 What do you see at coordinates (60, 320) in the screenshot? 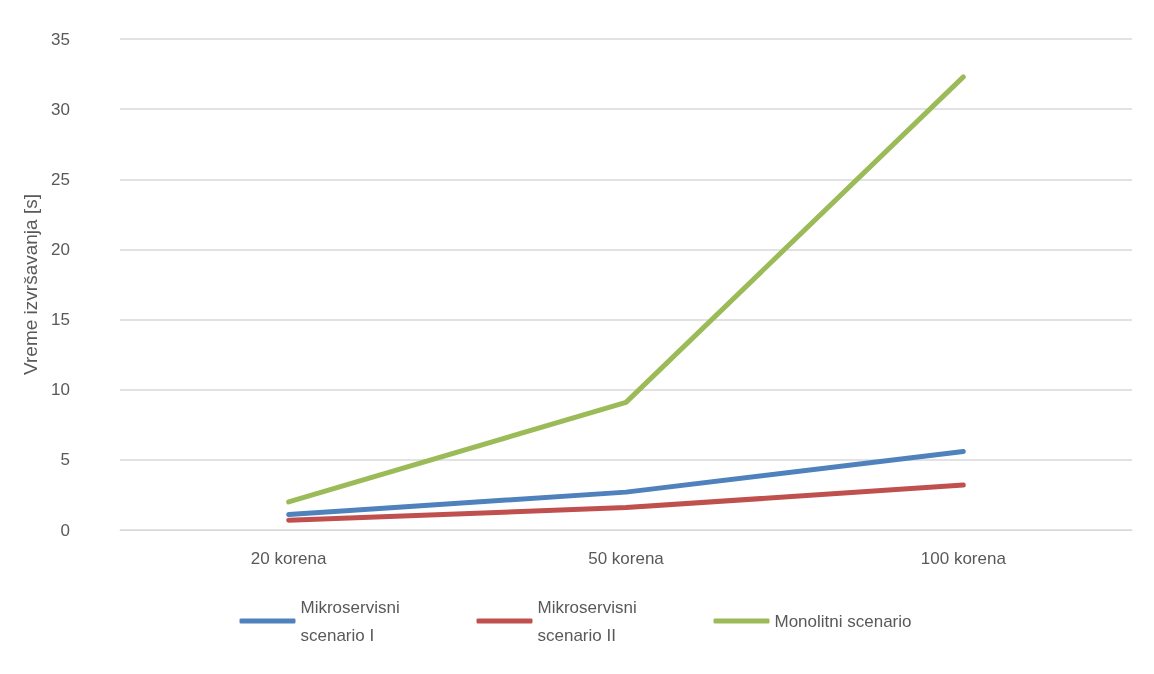
I see `y-tick-label: 15` at bounding box center [60, 320].